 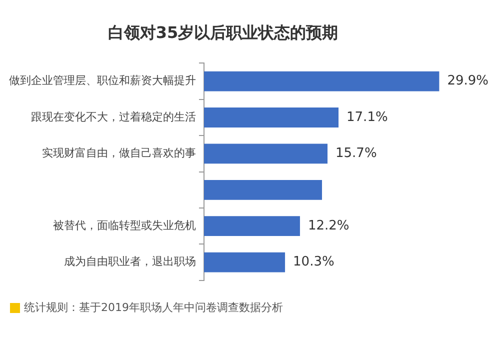 I want to click on data-label: 12.2%, so click(x=329, y=226).